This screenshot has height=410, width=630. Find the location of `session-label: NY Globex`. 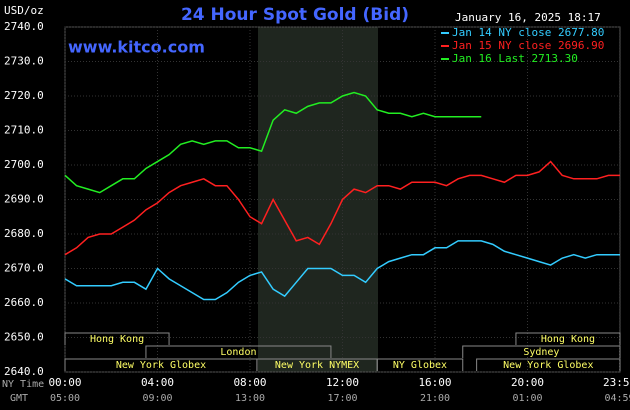

session-label: NY Globex is located at coordinates (420, 365).